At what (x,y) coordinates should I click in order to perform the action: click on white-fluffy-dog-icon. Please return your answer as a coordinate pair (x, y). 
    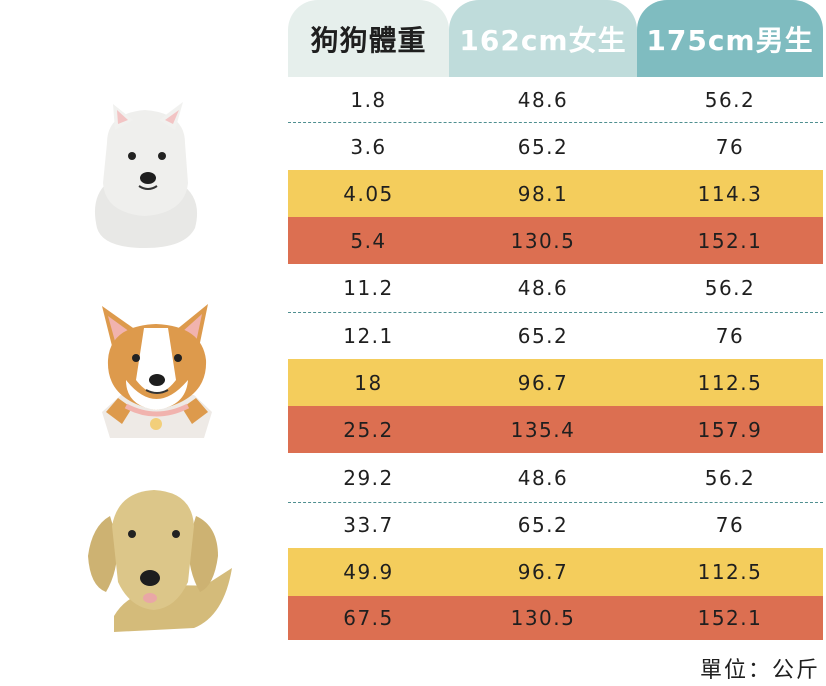
    Looking at the image, I should click on (146, 175).